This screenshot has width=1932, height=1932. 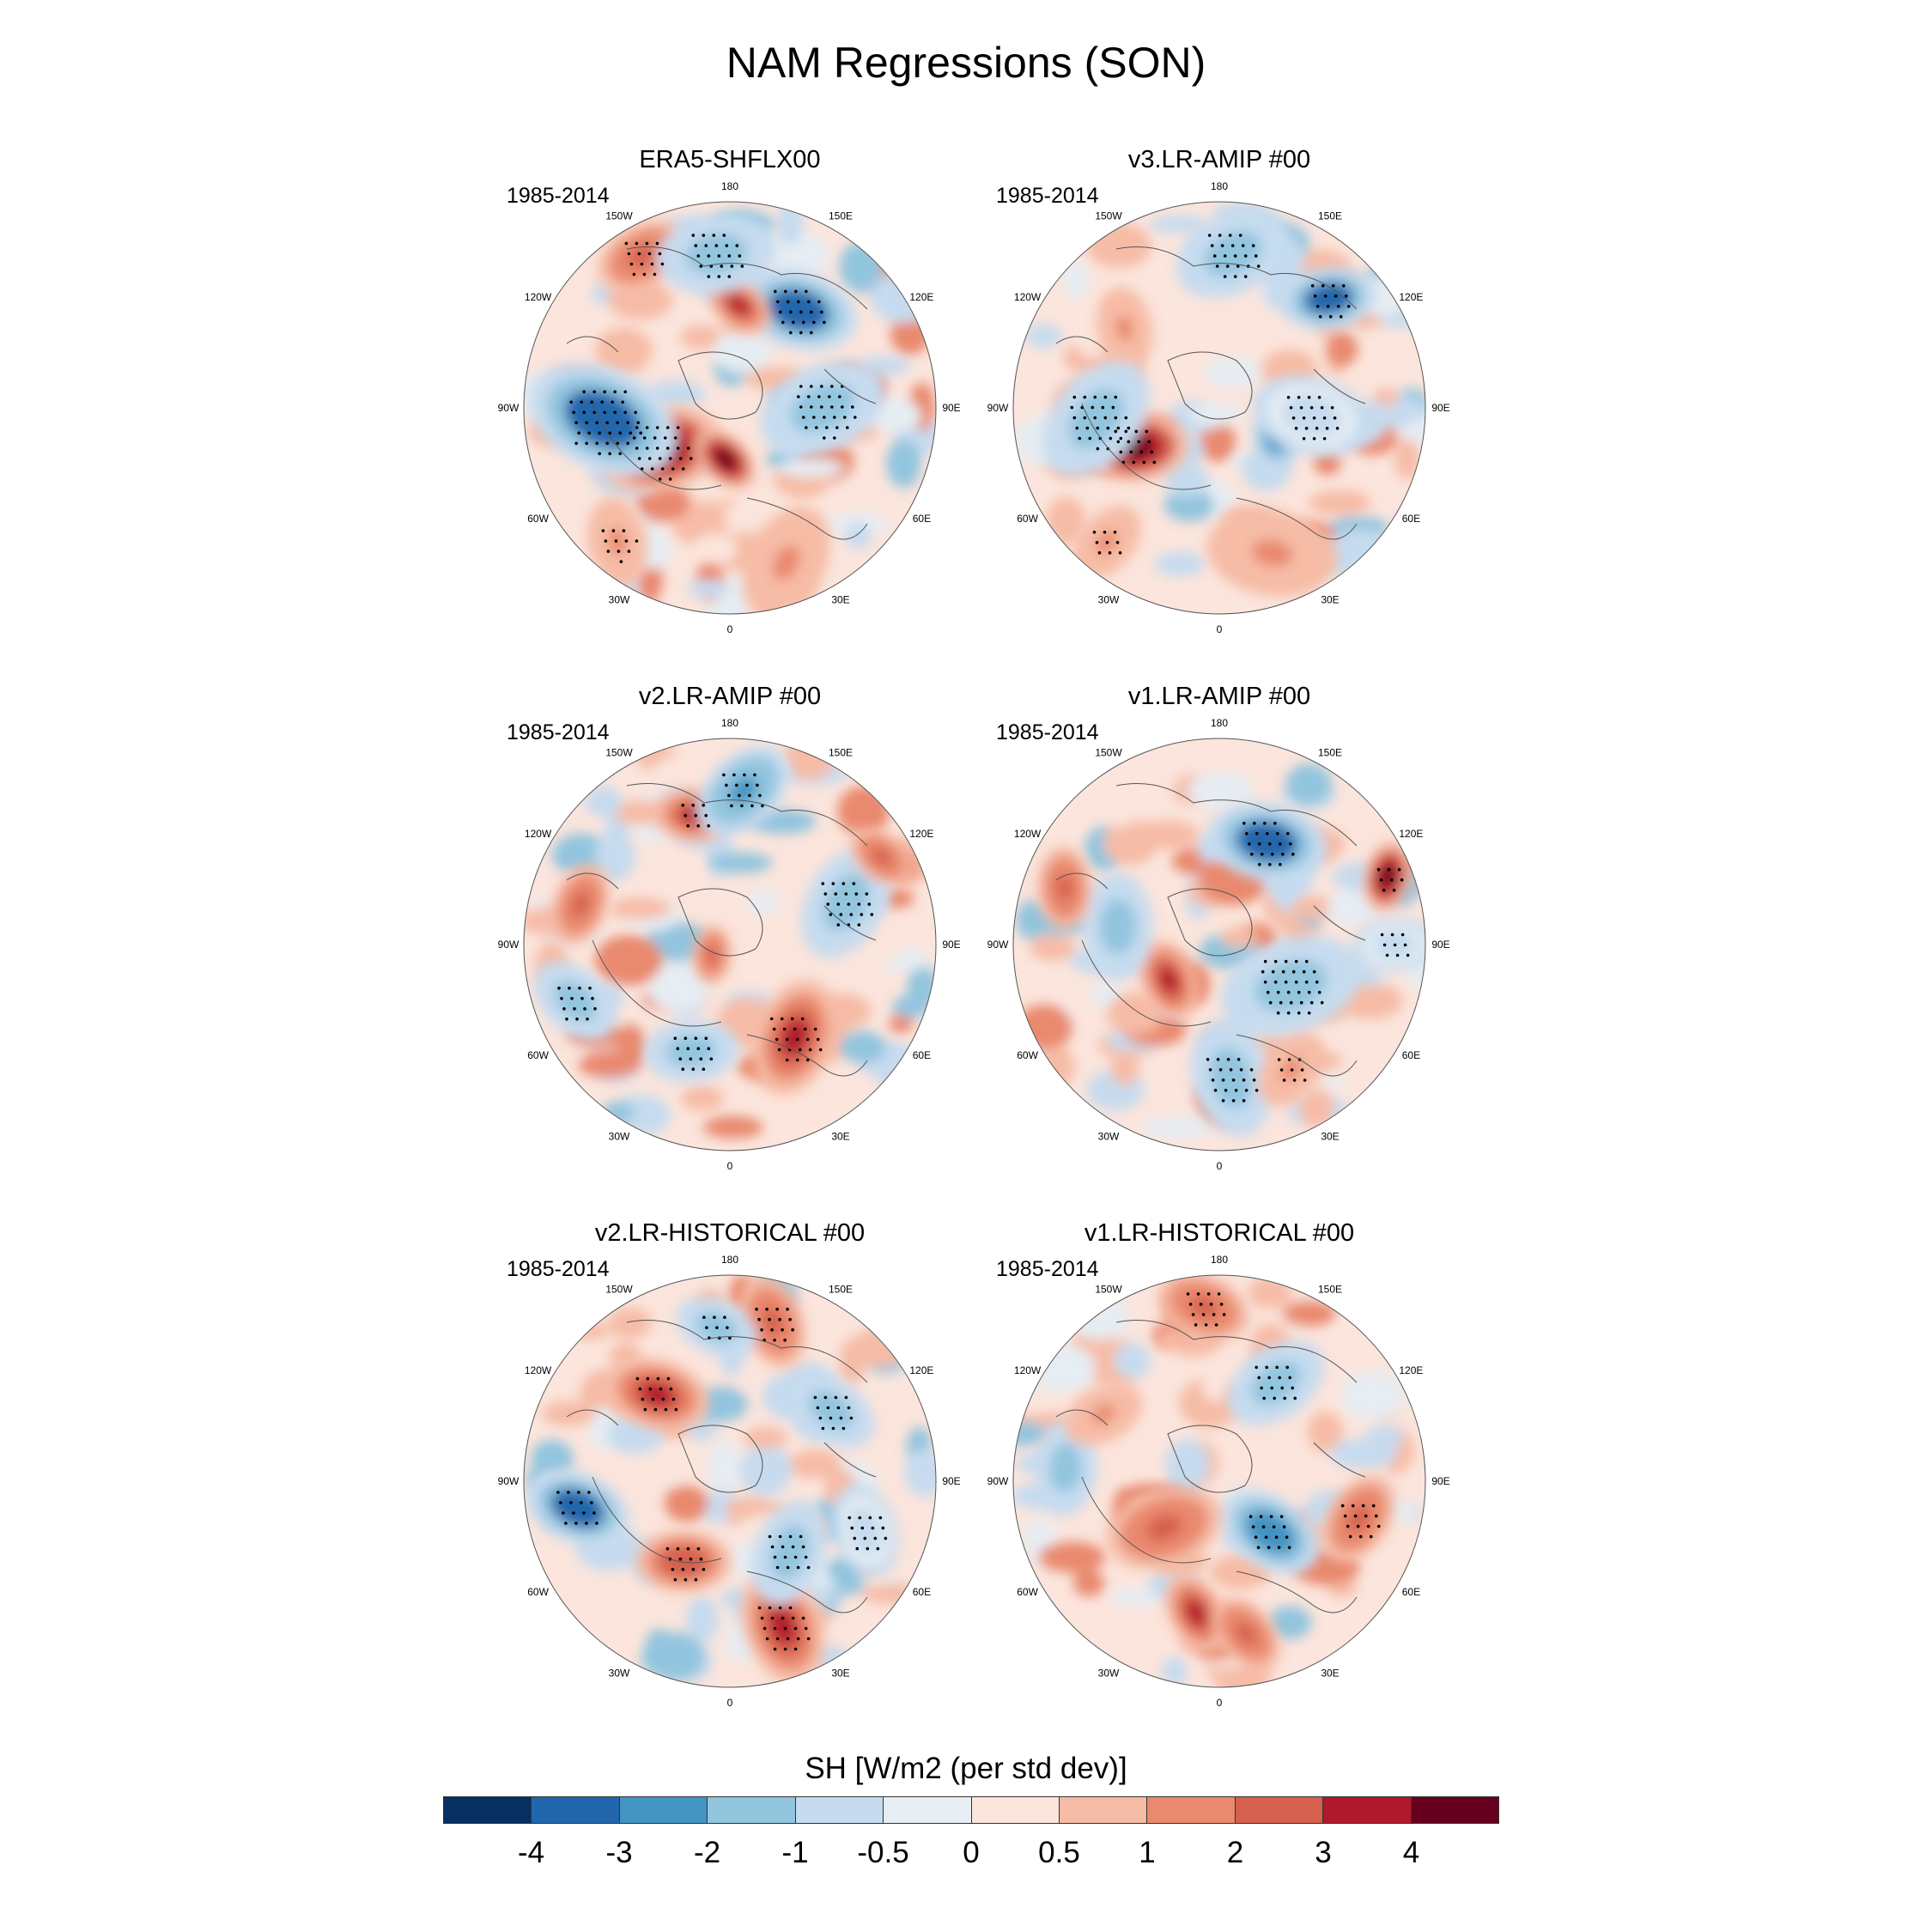 What do you see at coordinates (619, 1852) in the screenshot?
I see `colorbar-tick-label: -3` at bounding box center [619, 1852].